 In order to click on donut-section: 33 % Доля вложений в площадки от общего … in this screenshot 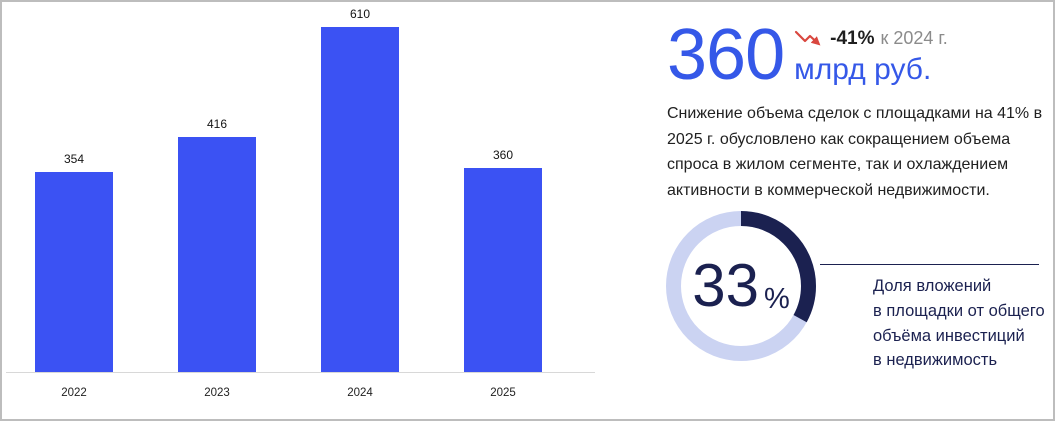, I will do `click(859, 290)`.